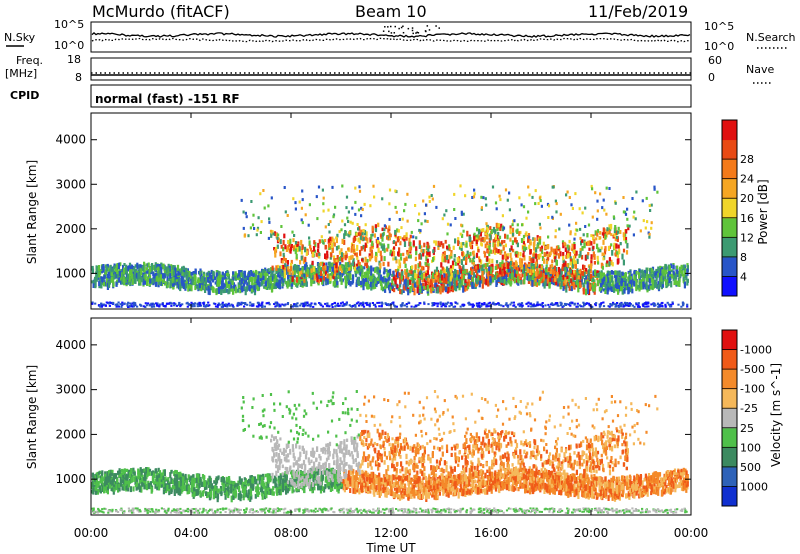 The height and width of the screenshot is (554, 800). I want to click on noise-right-tick-top: 10^5, so click(719, 26).